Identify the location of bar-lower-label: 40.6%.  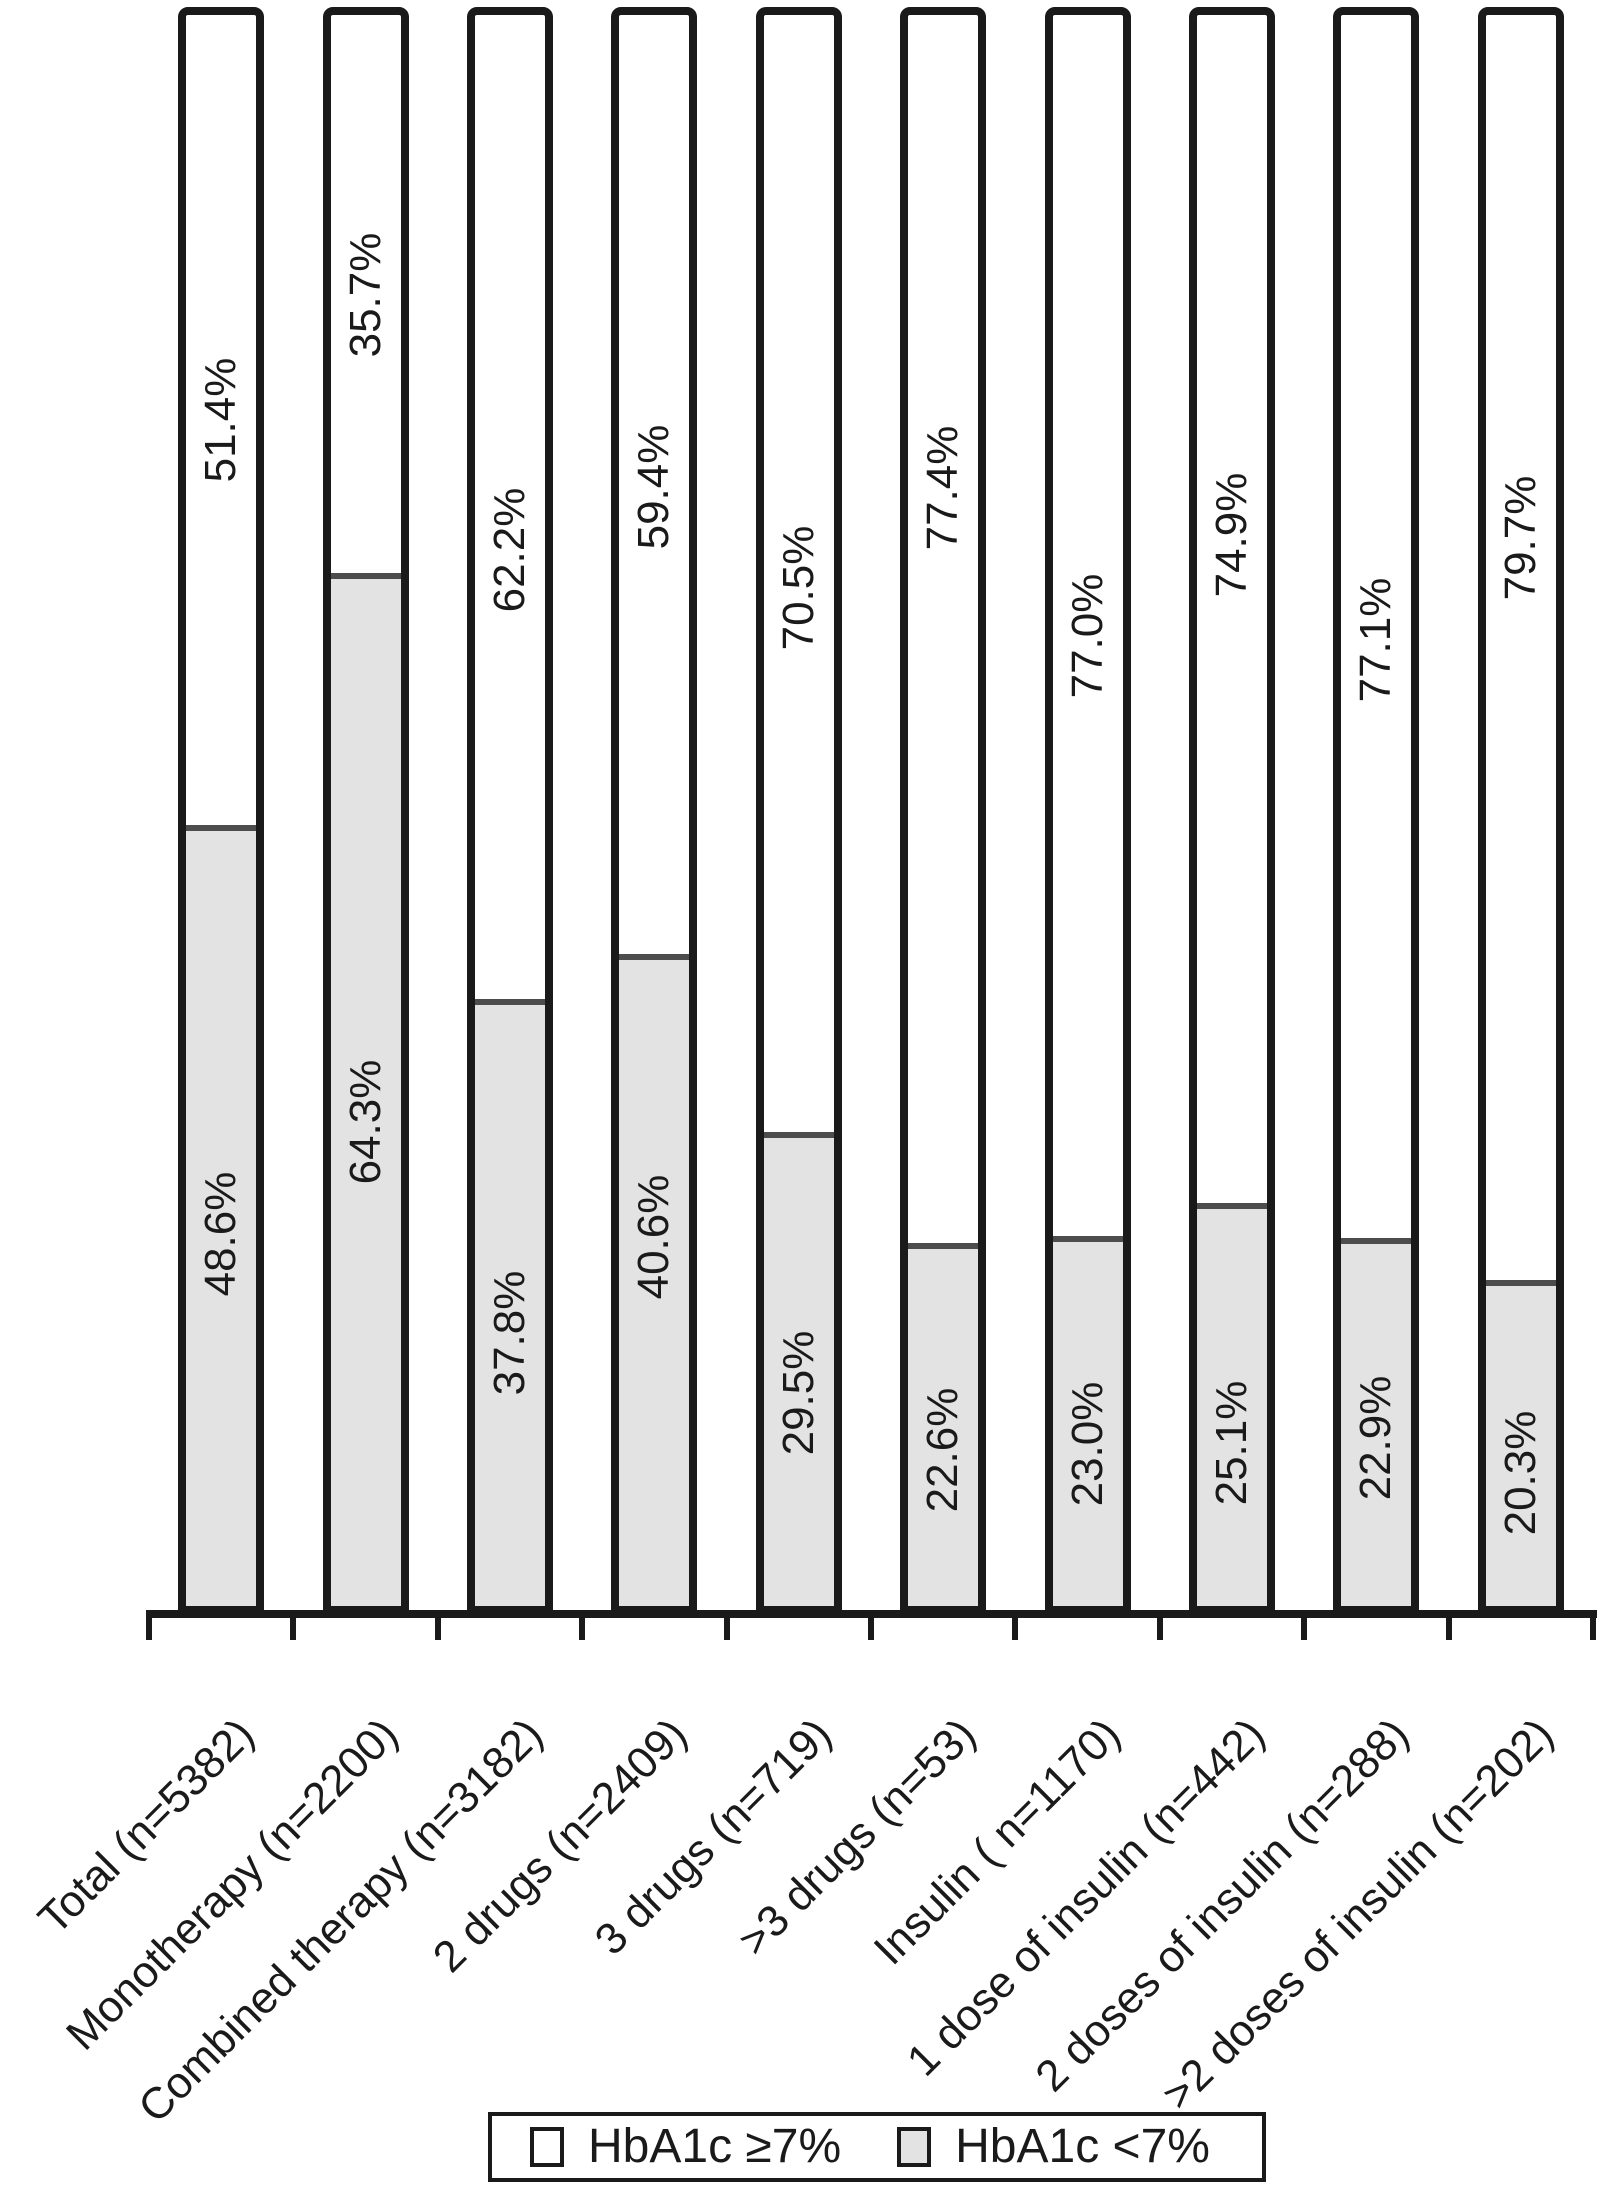
(654, 1237).